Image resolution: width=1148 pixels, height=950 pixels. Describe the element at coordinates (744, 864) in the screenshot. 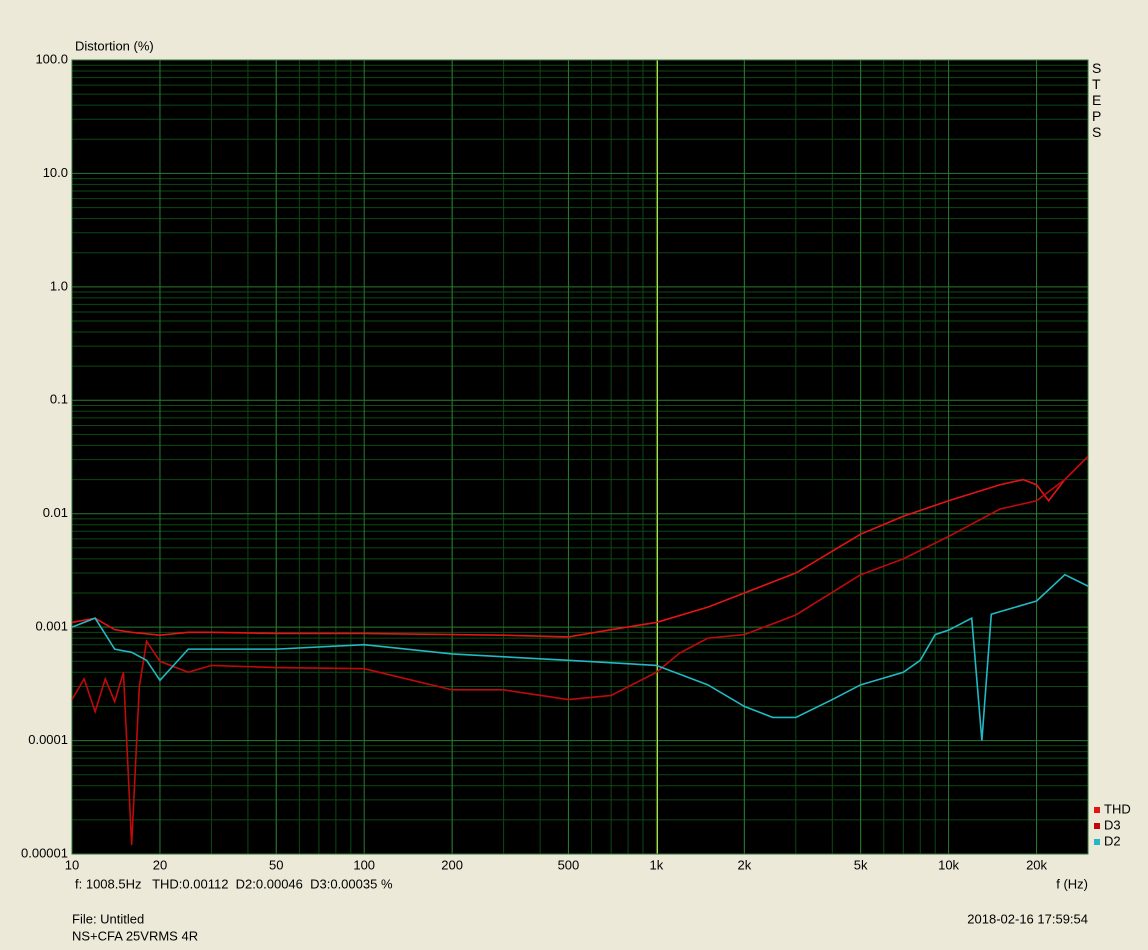

I see `x-tick-label: 2k` at that location.